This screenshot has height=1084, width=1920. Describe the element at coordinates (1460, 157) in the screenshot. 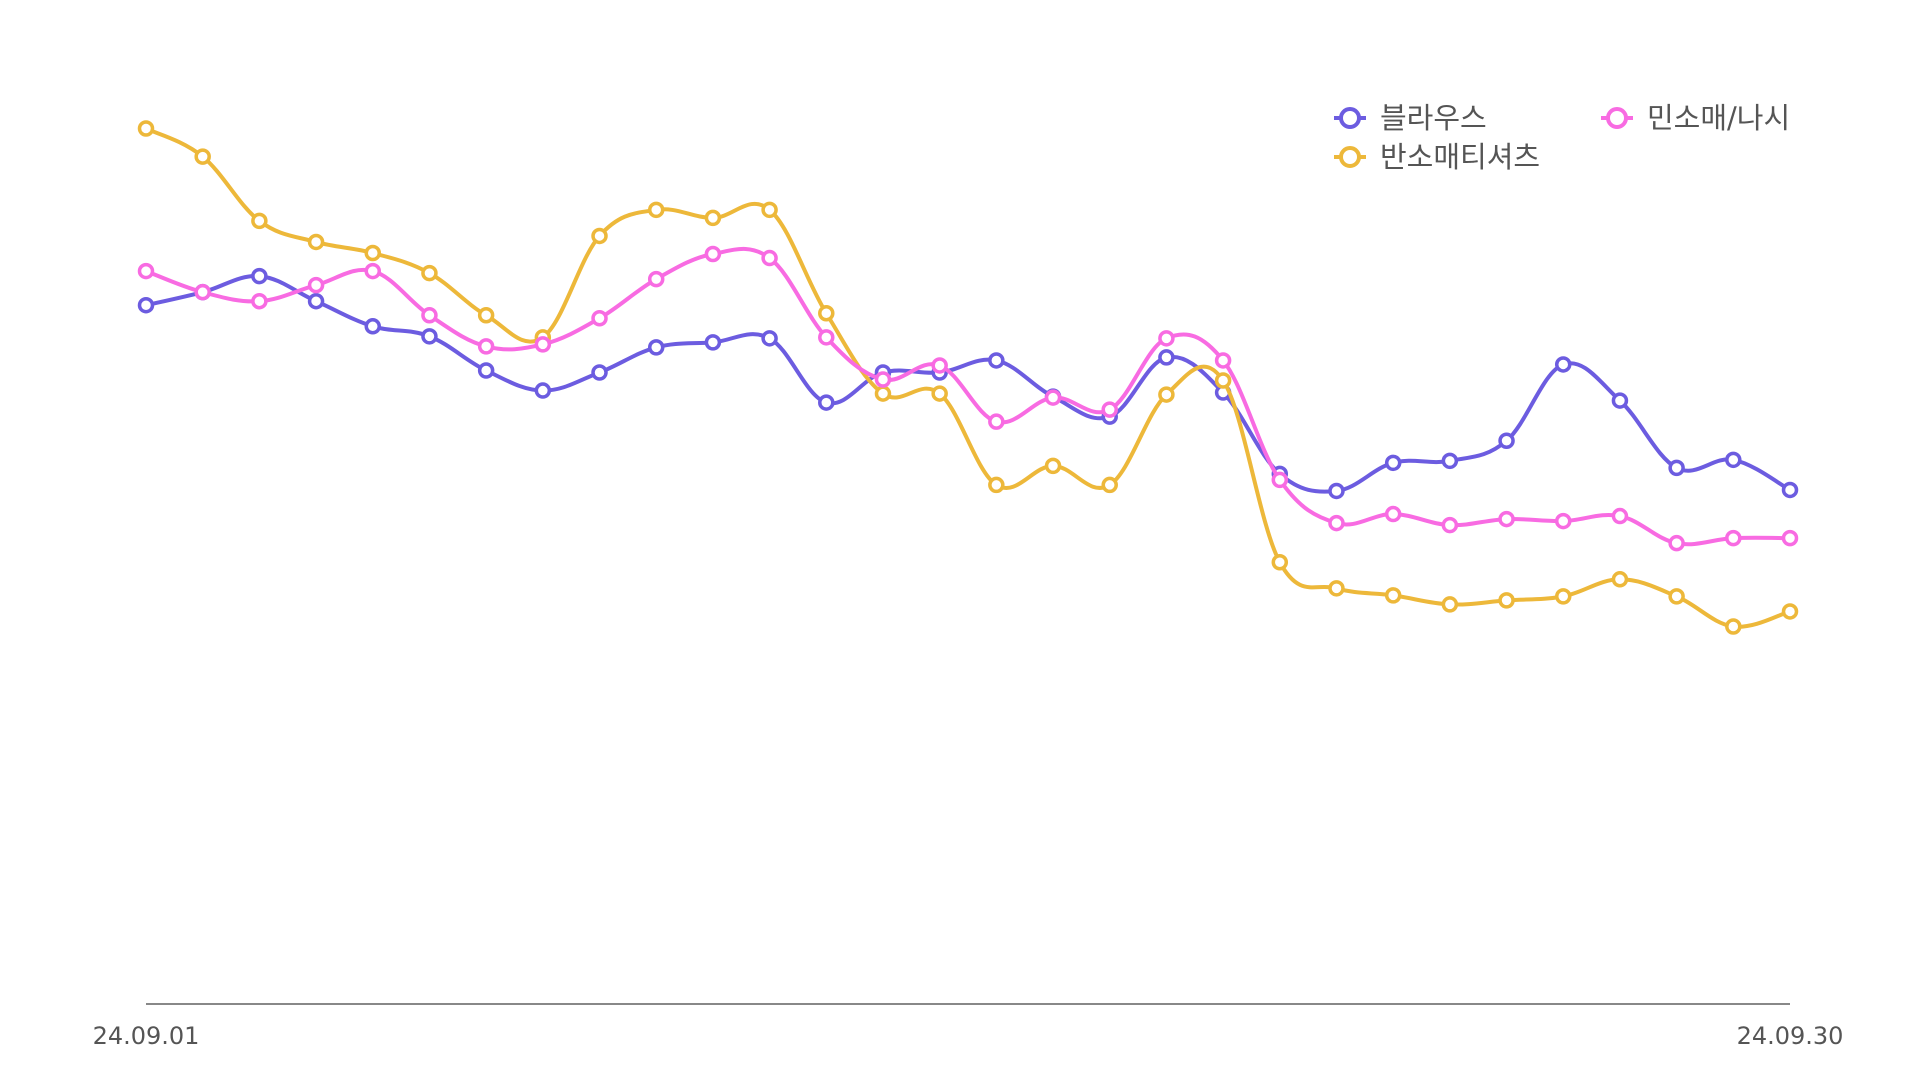

I see `legend-label: 반소매티셔츠` at that location.